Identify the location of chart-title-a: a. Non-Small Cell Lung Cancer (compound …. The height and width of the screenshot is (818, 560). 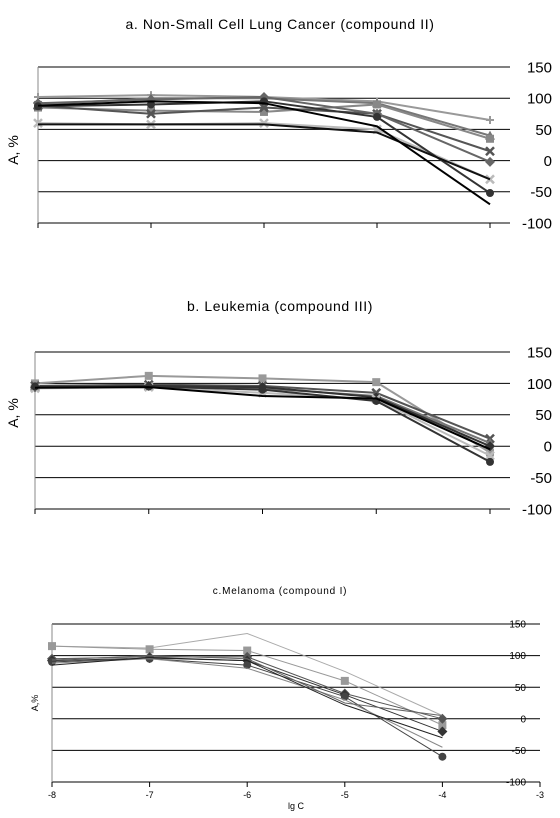
(280, 24).